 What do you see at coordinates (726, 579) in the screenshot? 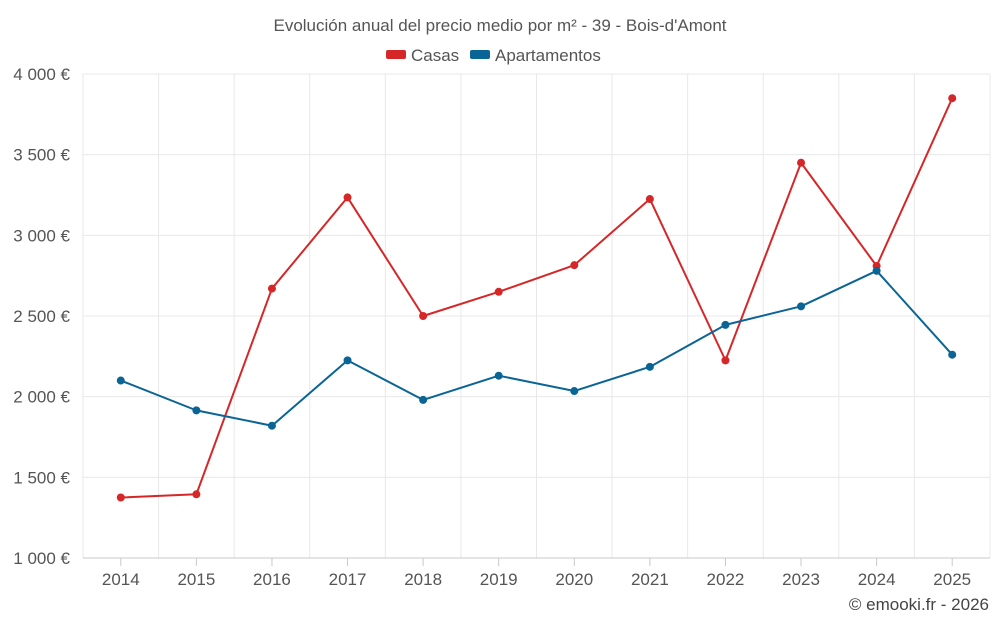
I see `x-tick-label: 2022` at bounding box center [726, 579].